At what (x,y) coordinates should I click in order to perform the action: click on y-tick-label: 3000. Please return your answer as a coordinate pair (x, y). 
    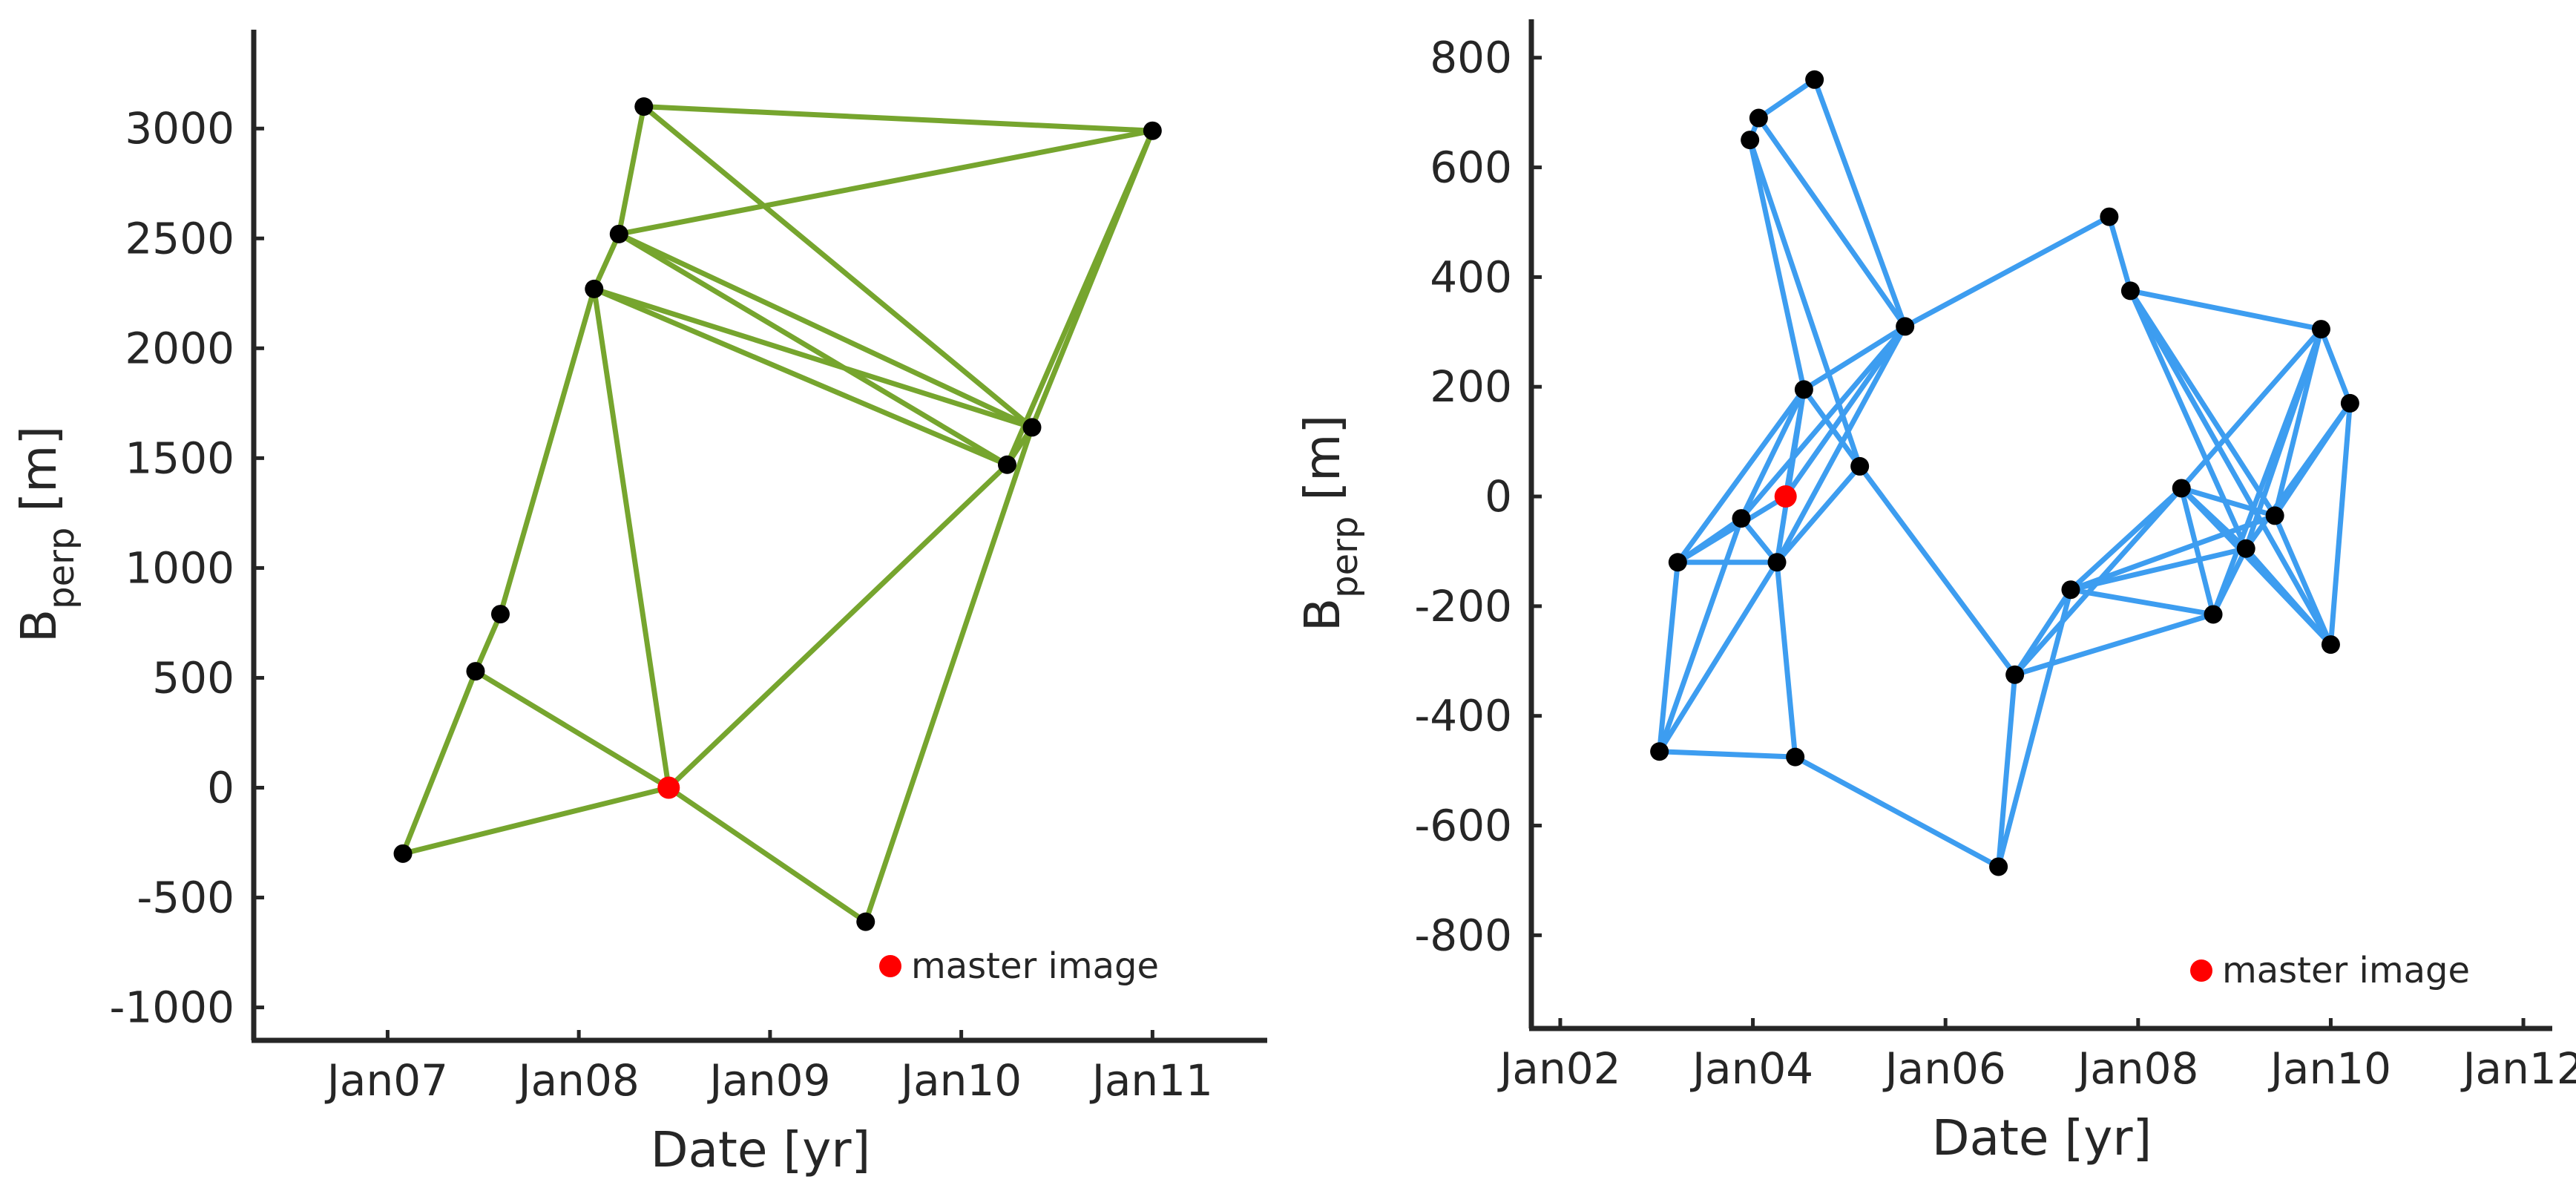
    Looking at the image, I should click on (179, 128).